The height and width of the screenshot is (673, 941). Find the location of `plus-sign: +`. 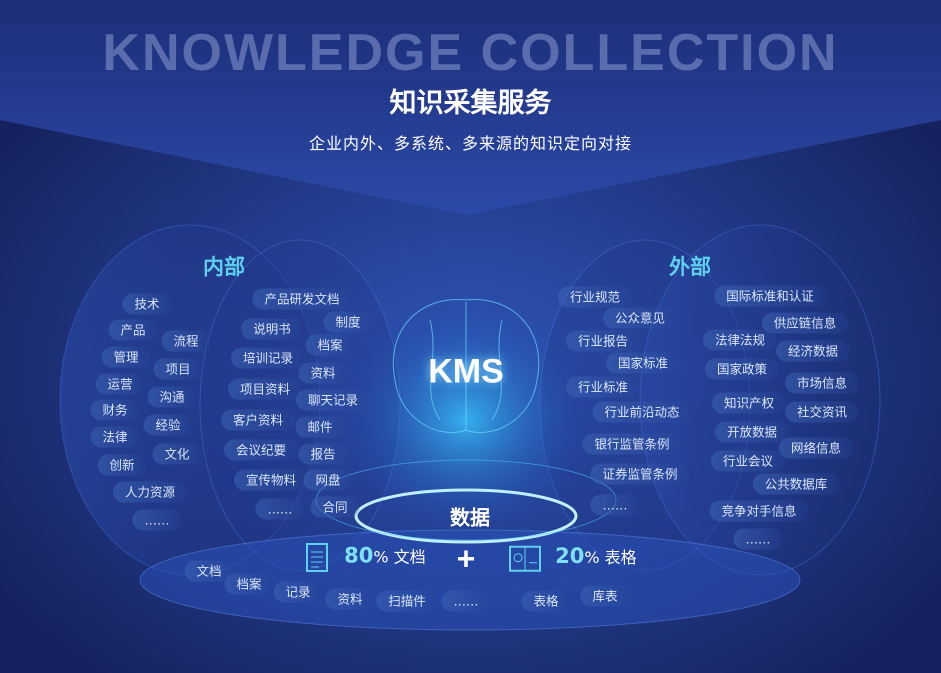

plus-sign: + is located at coordinates (466, 558).